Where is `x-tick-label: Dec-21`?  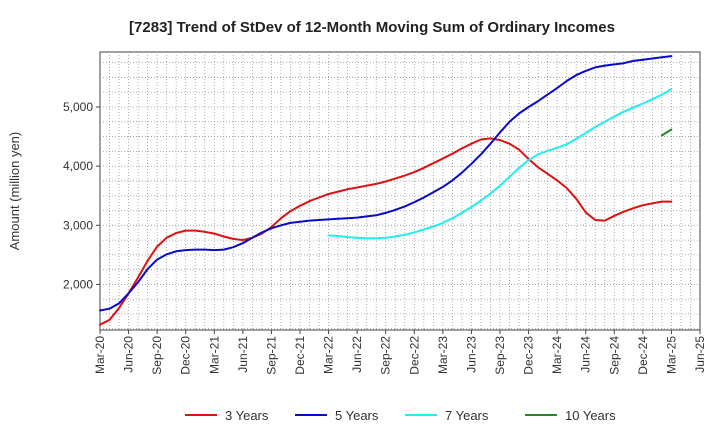 x-tick-label: Dec-21 is located at coordinates (300, 355).